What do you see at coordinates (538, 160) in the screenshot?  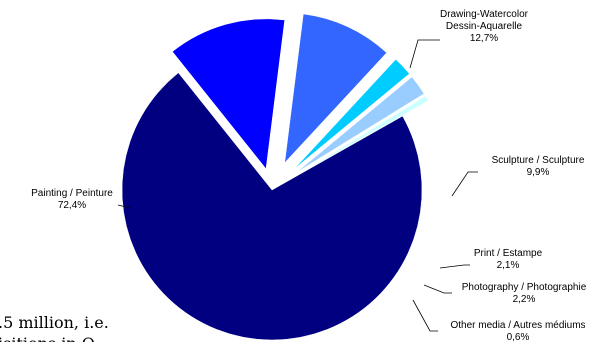 I see `slice-label-3-line-1: Sculpture / Sculpture` at bounding box center [538, 160].